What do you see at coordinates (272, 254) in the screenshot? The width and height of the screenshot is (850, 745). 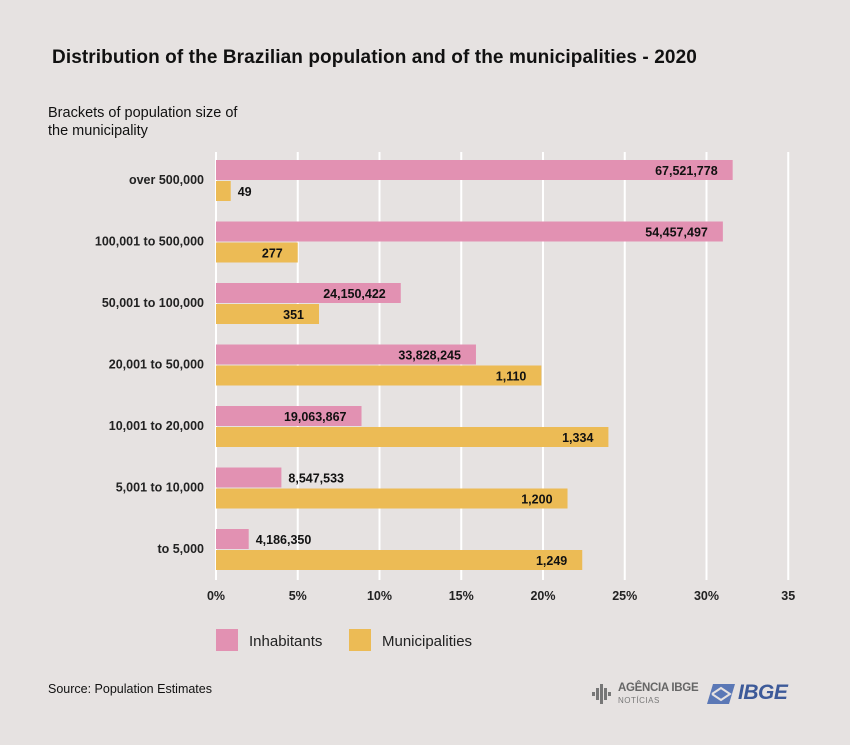 I see `data-label: 277` at bounding box center [272, 254].